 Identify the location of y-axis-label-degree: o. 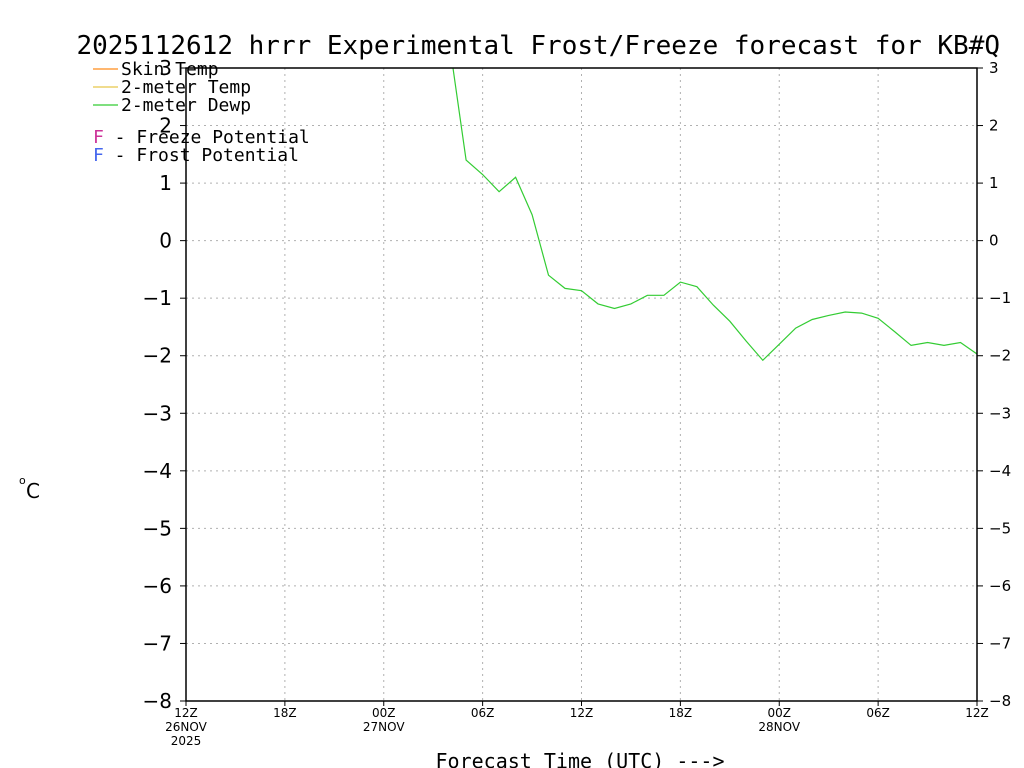
(22, 480).